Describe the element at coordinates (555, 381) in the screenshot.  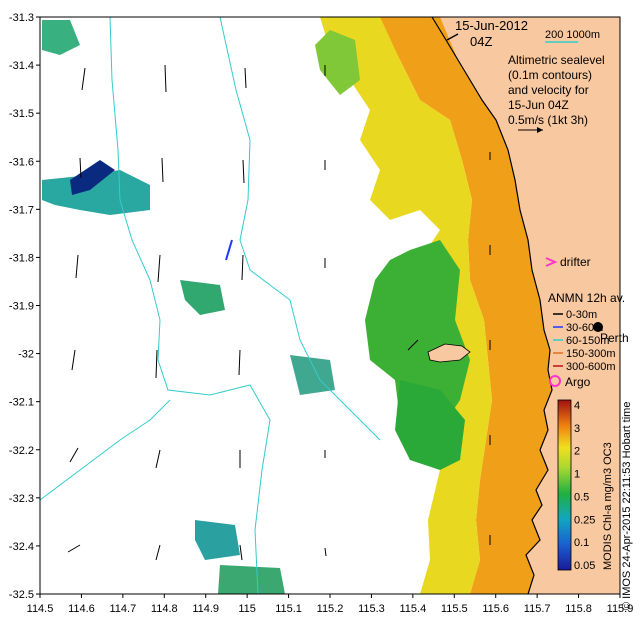
I see `argo-marker-icon` at that location.